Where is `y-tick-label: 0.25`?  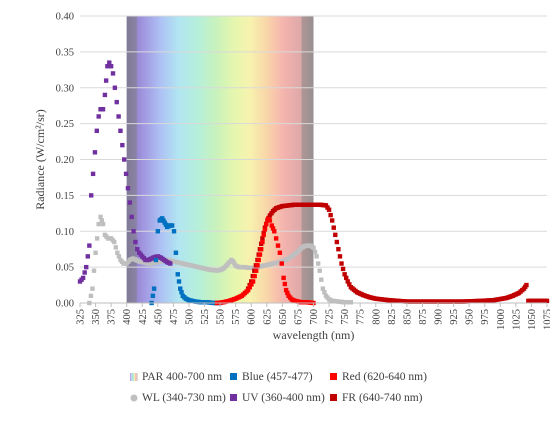
y-tick-label: 0.25 is located at coordinates (65, 124).